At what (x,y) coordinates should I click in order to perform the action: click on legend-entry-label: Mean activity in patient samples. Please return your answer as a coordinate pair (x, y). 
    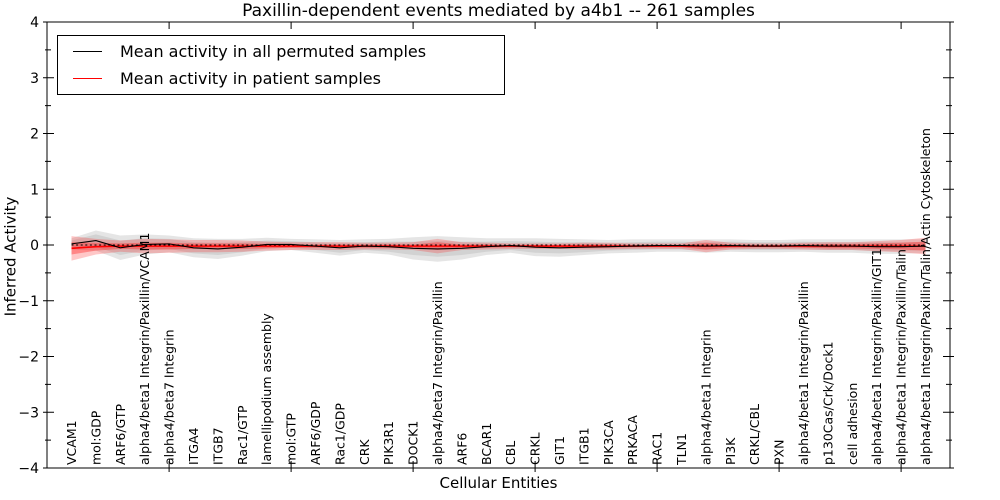
    Looking at the image, I should click on (250, 78).